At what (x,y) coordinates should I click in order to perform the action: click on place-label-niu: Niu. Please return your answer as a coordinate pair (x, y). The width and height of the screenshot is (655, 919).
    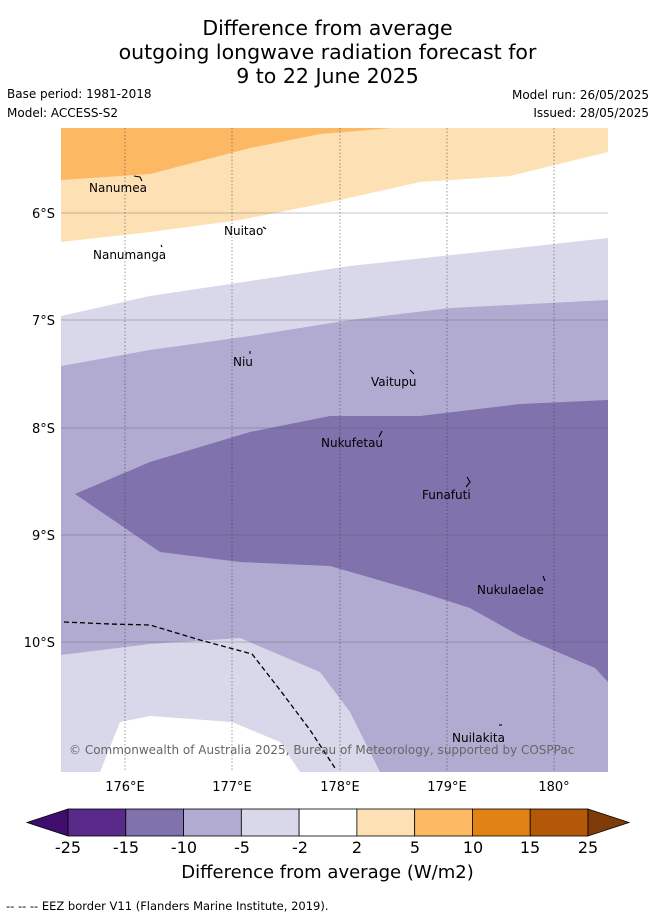
    Looking at the image, I should click on (243, 362).